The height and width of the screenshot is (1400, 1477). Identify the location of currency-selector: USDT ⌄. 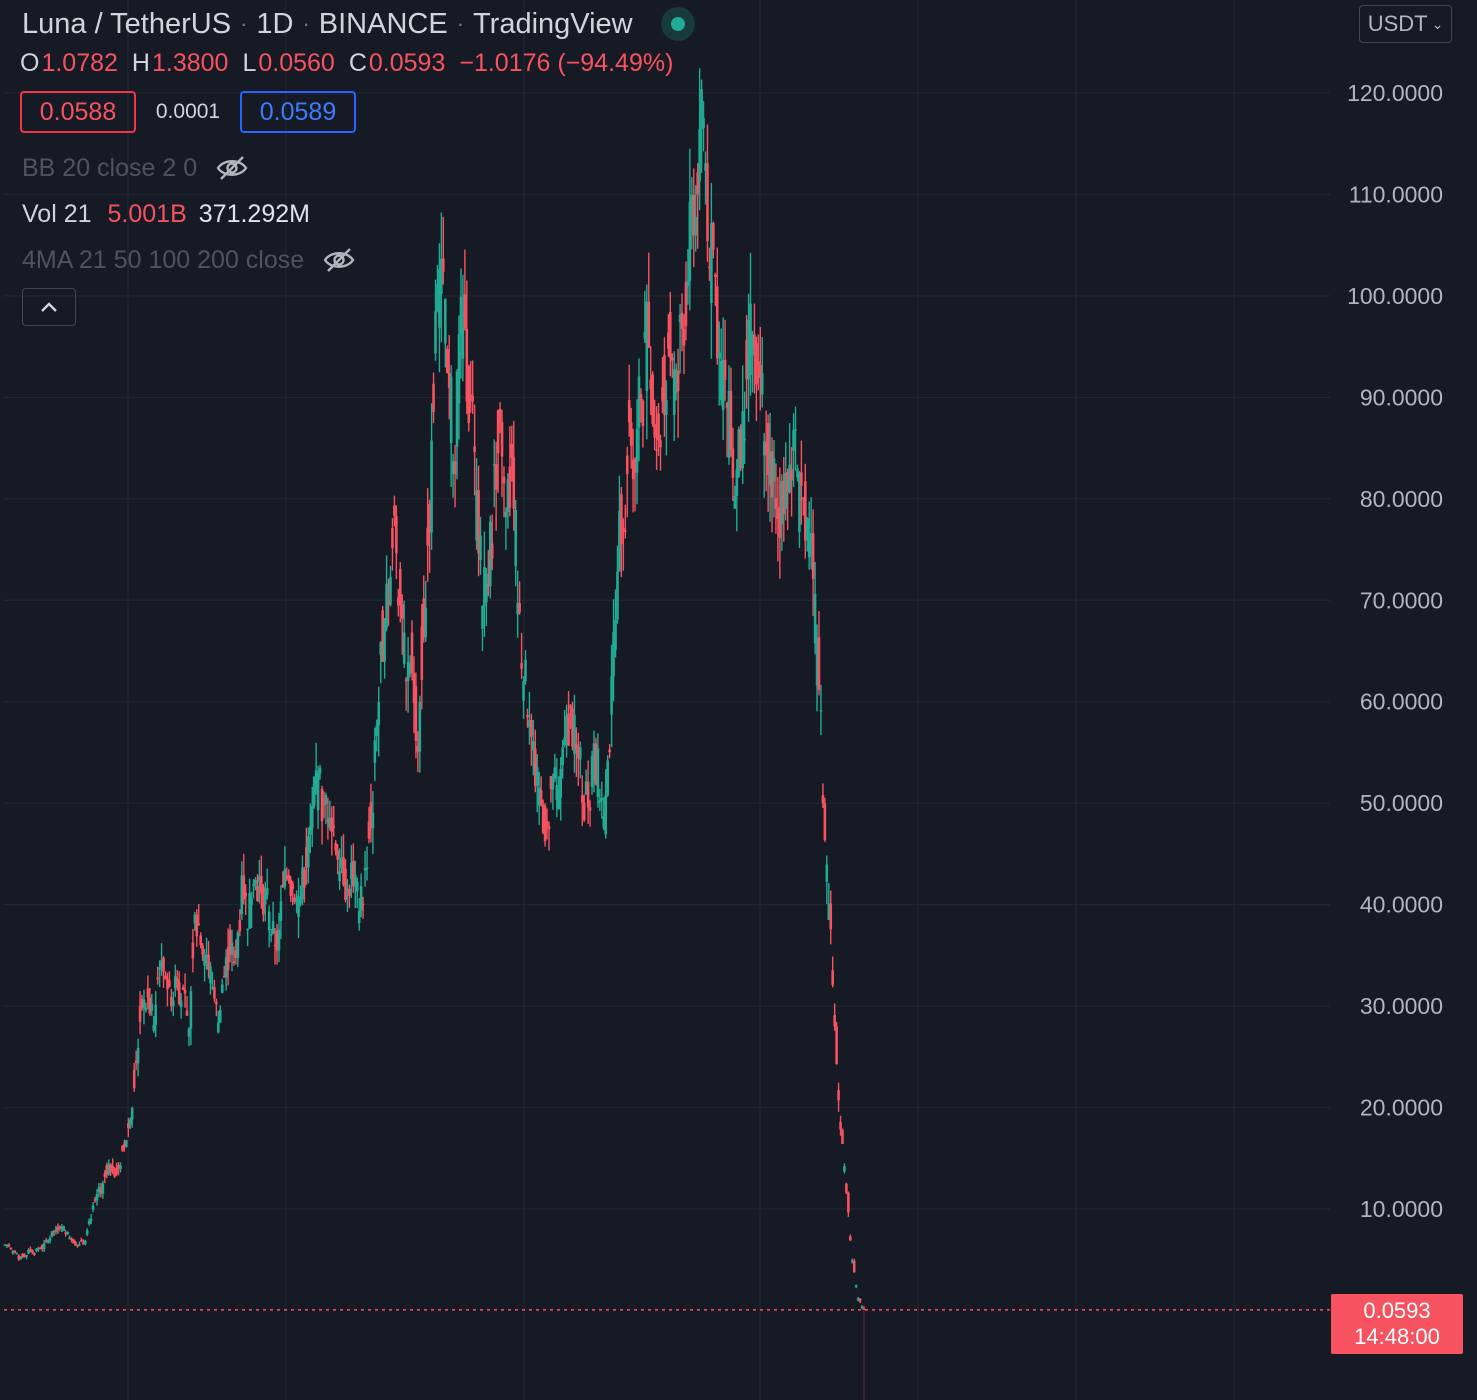
(1405, 24).